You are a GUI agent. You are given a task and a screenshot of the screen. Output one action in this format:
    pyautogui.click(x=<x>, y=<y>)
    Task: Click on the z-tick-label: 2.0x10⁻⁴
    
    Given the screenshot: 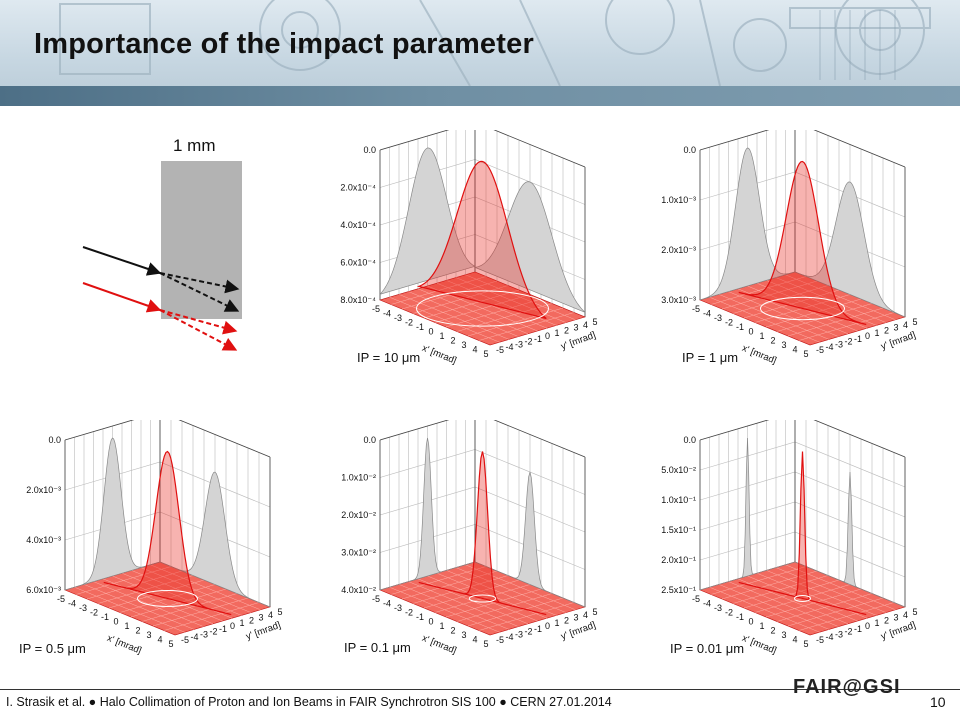 What is the action you would take?
    pyautogui.click(x=358, y=188)
    